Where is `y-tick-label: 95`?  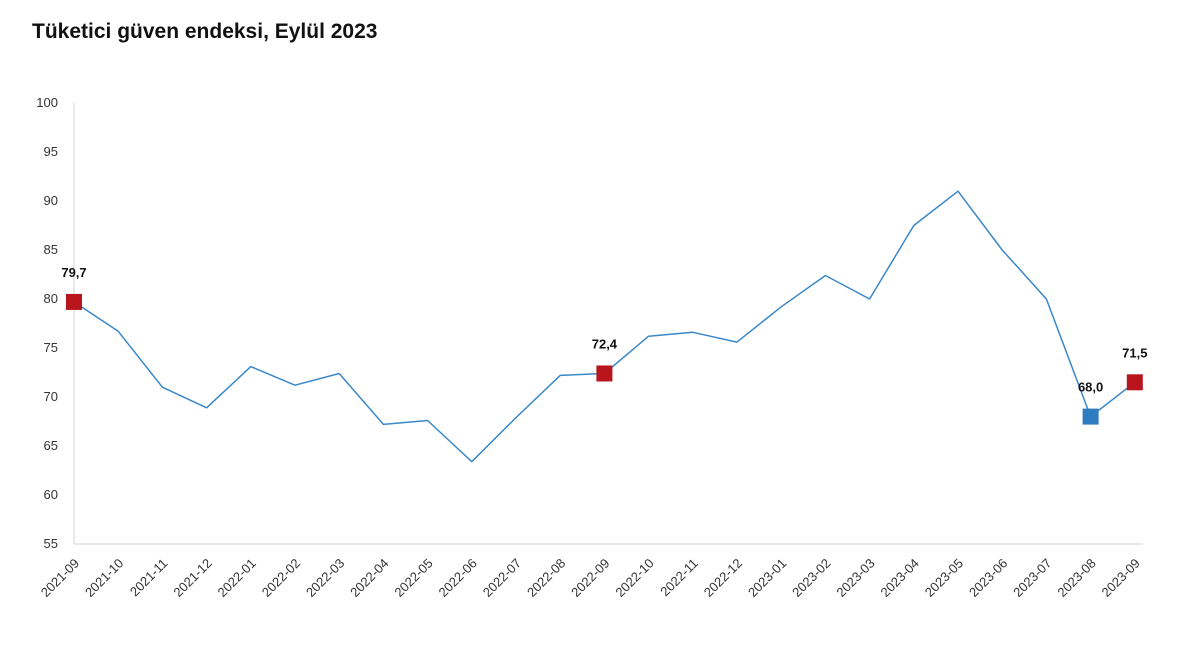 y-tick-label: 95 is located at coordinates (51, 151).